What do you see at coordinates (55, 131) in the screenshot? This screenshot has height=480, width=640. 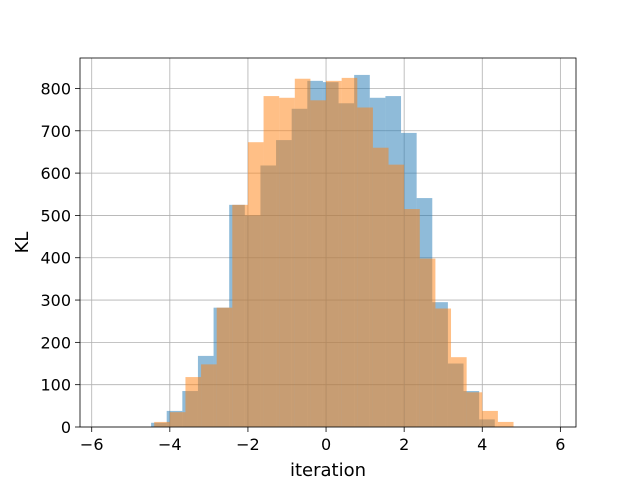 I see `y-tick-label: 700` at bounding box center [55, 131].